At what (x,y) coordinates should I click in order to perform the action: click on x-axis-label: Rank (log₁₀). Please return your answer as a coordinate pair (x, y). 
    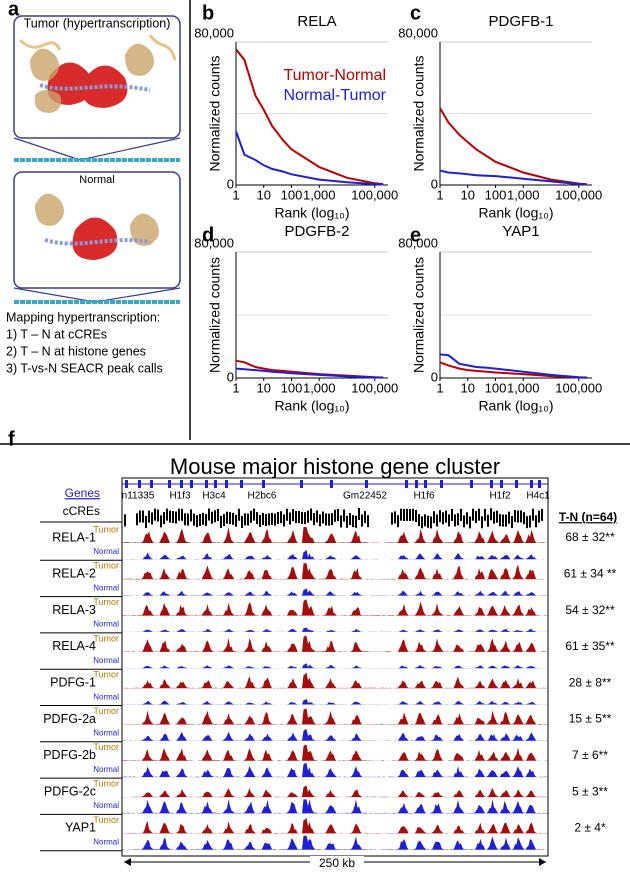
    Looking at the image, I should click on (515, 406).